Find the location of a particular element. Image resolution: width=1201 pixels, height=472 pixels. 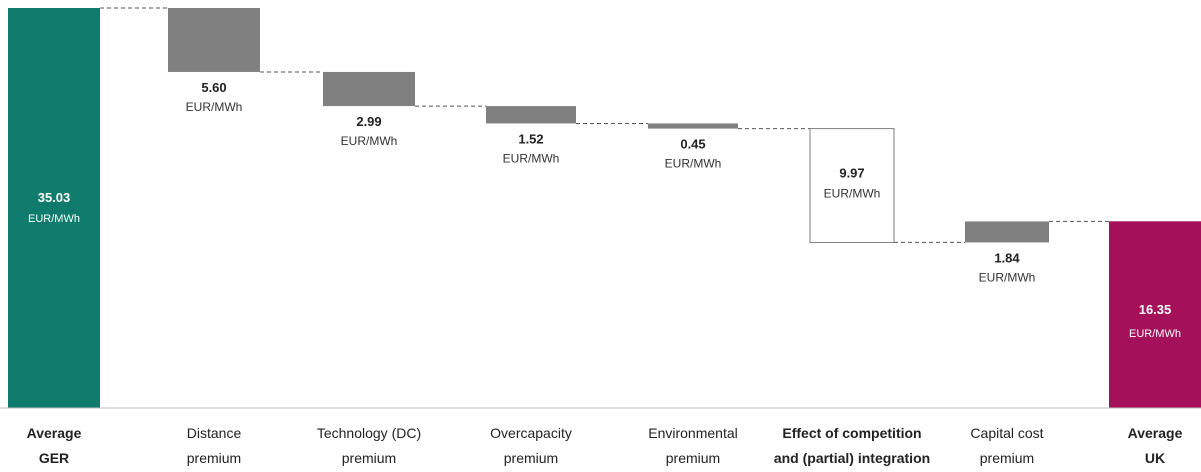

bar-value-label: 2.99 is located at coordinates (368, 121).